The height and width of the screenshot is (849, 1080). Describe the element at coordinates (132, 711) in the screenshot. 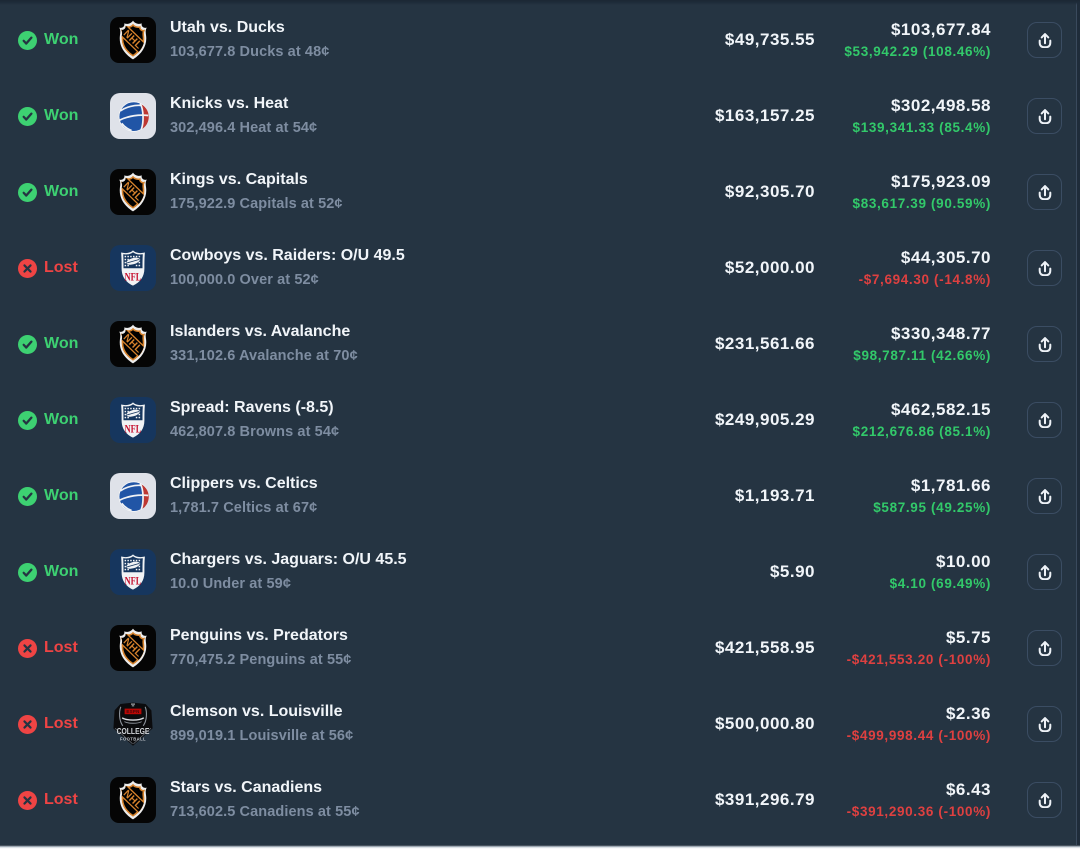

I see `svg-text: ESPN` at that location.